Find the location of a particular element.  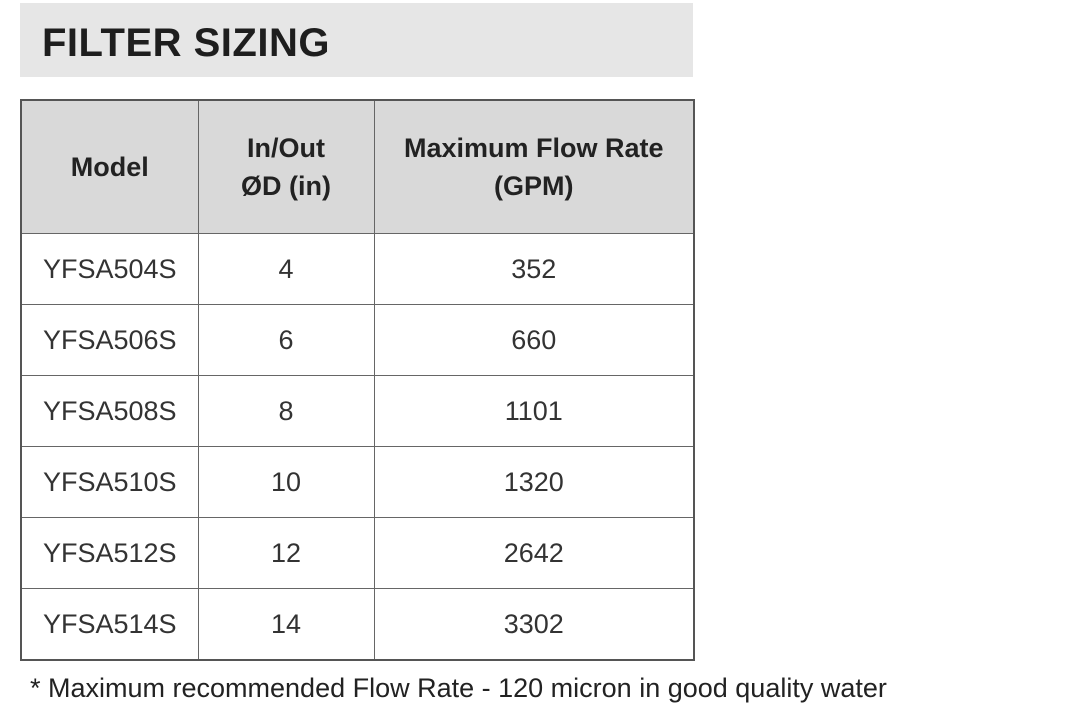

header-text: ØD (in) is located at coordinates (286, 186).